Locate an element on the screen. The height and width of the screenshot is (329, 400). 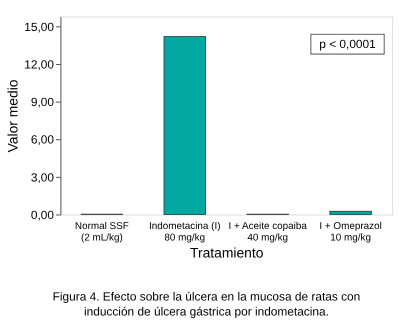
y-tick-label: 9,00 is located at coordinates (42, 102).